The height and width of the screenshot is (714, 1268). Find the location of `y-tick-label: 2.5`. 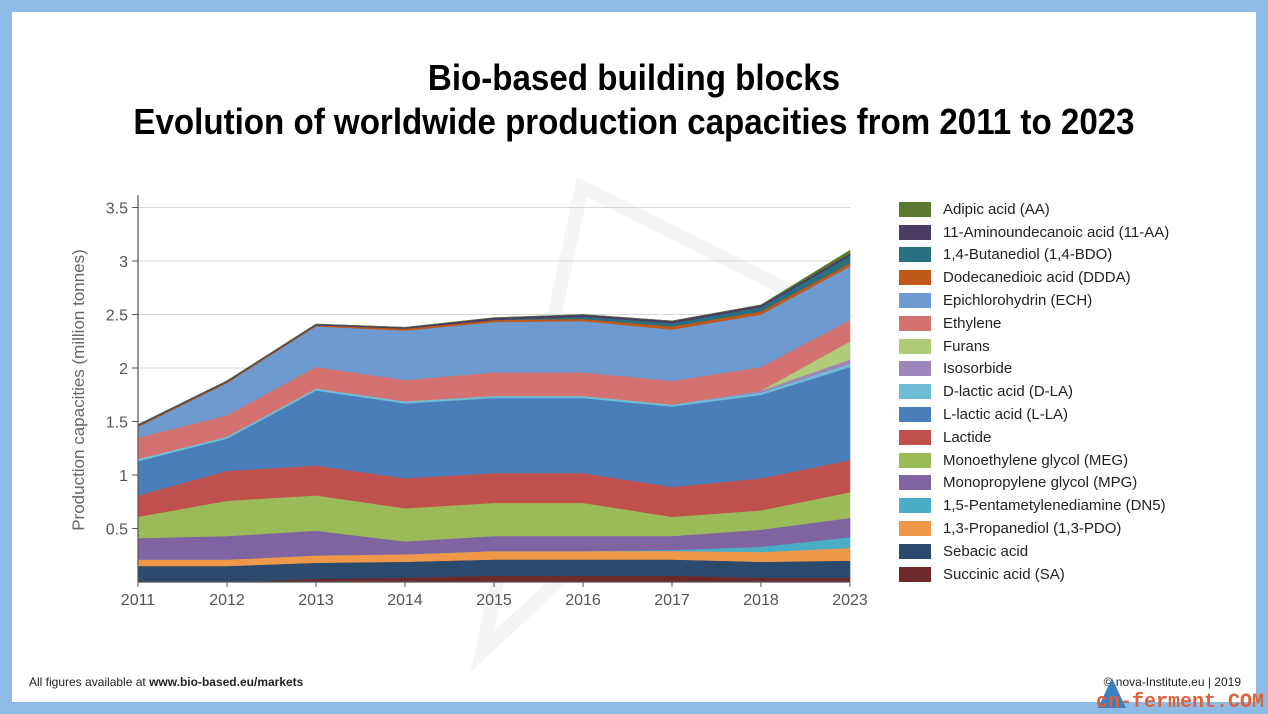

y-tick-label: 2.5 is located at coordinates (117, 316).